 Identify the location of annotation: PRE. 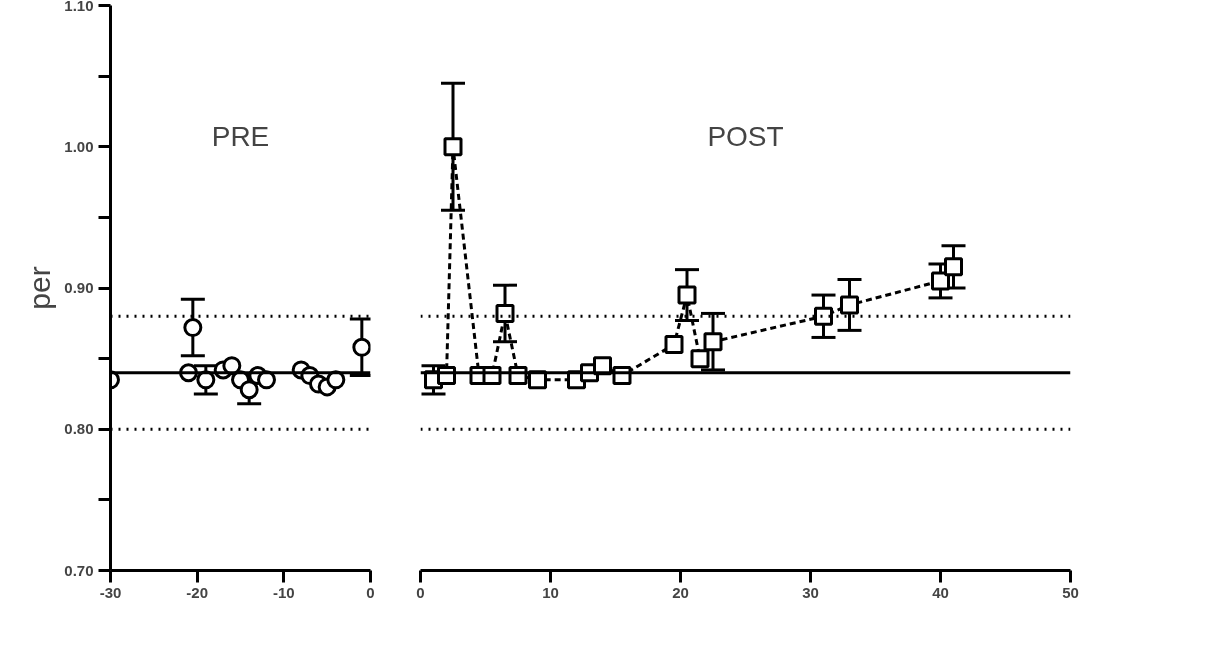
(240, 137).